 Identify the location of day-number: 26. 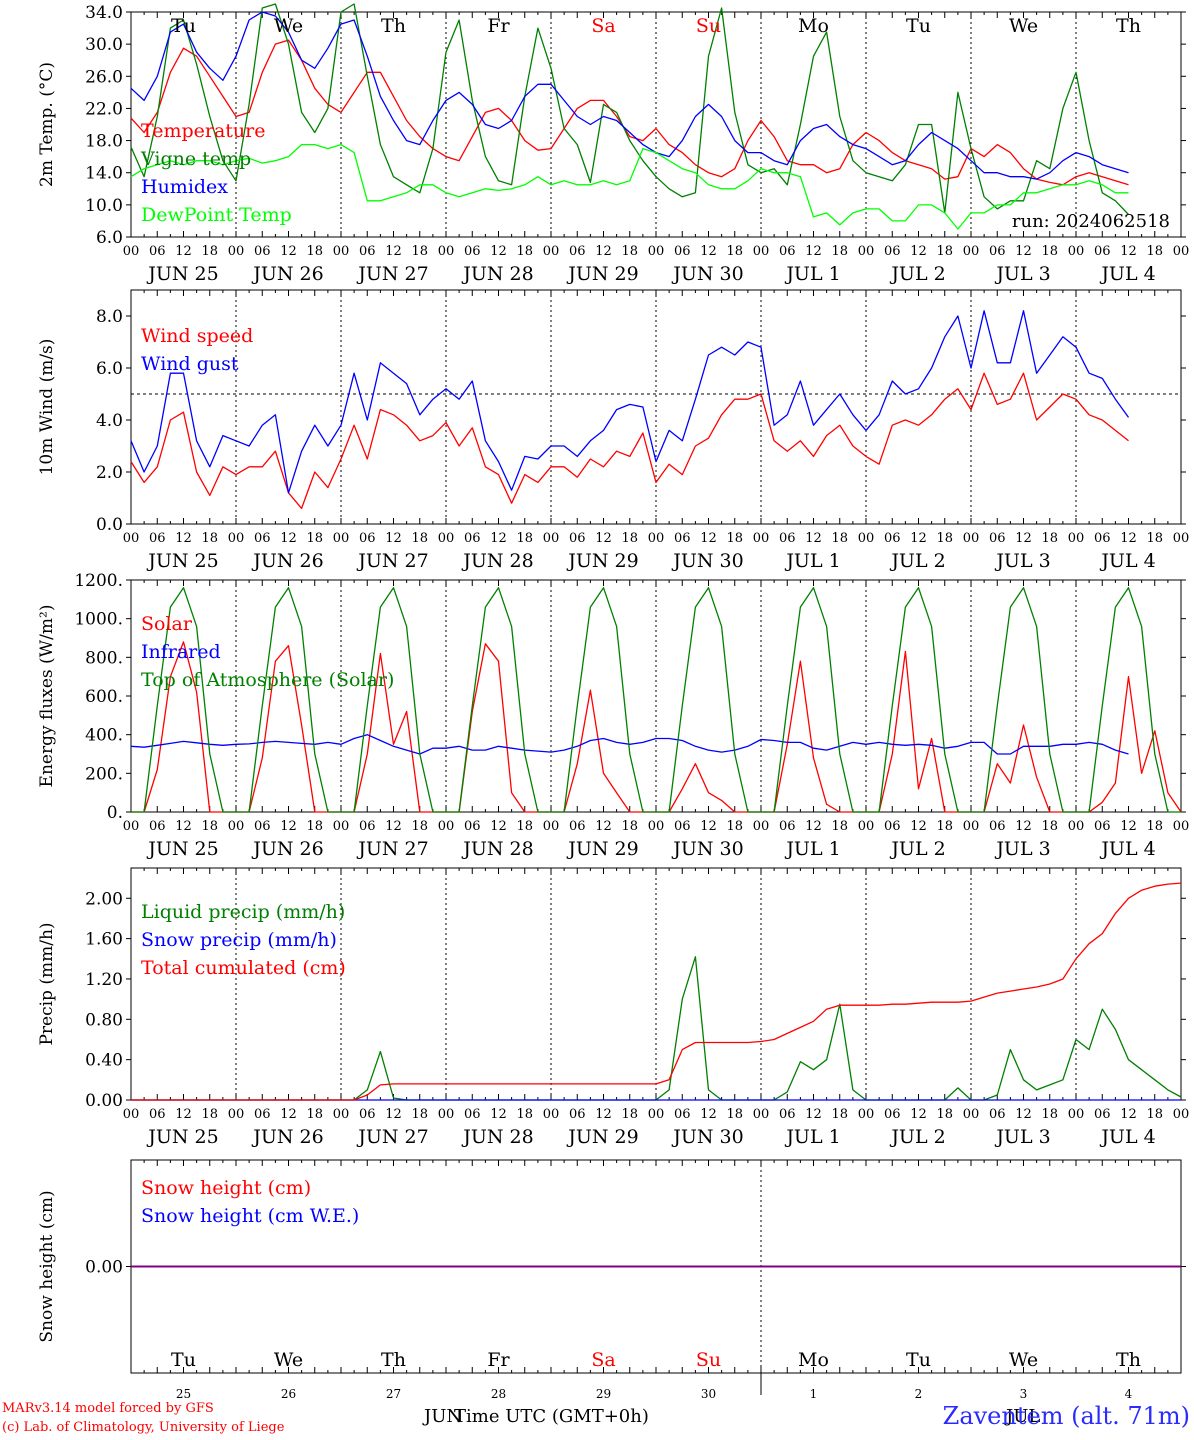
(288, 1394).